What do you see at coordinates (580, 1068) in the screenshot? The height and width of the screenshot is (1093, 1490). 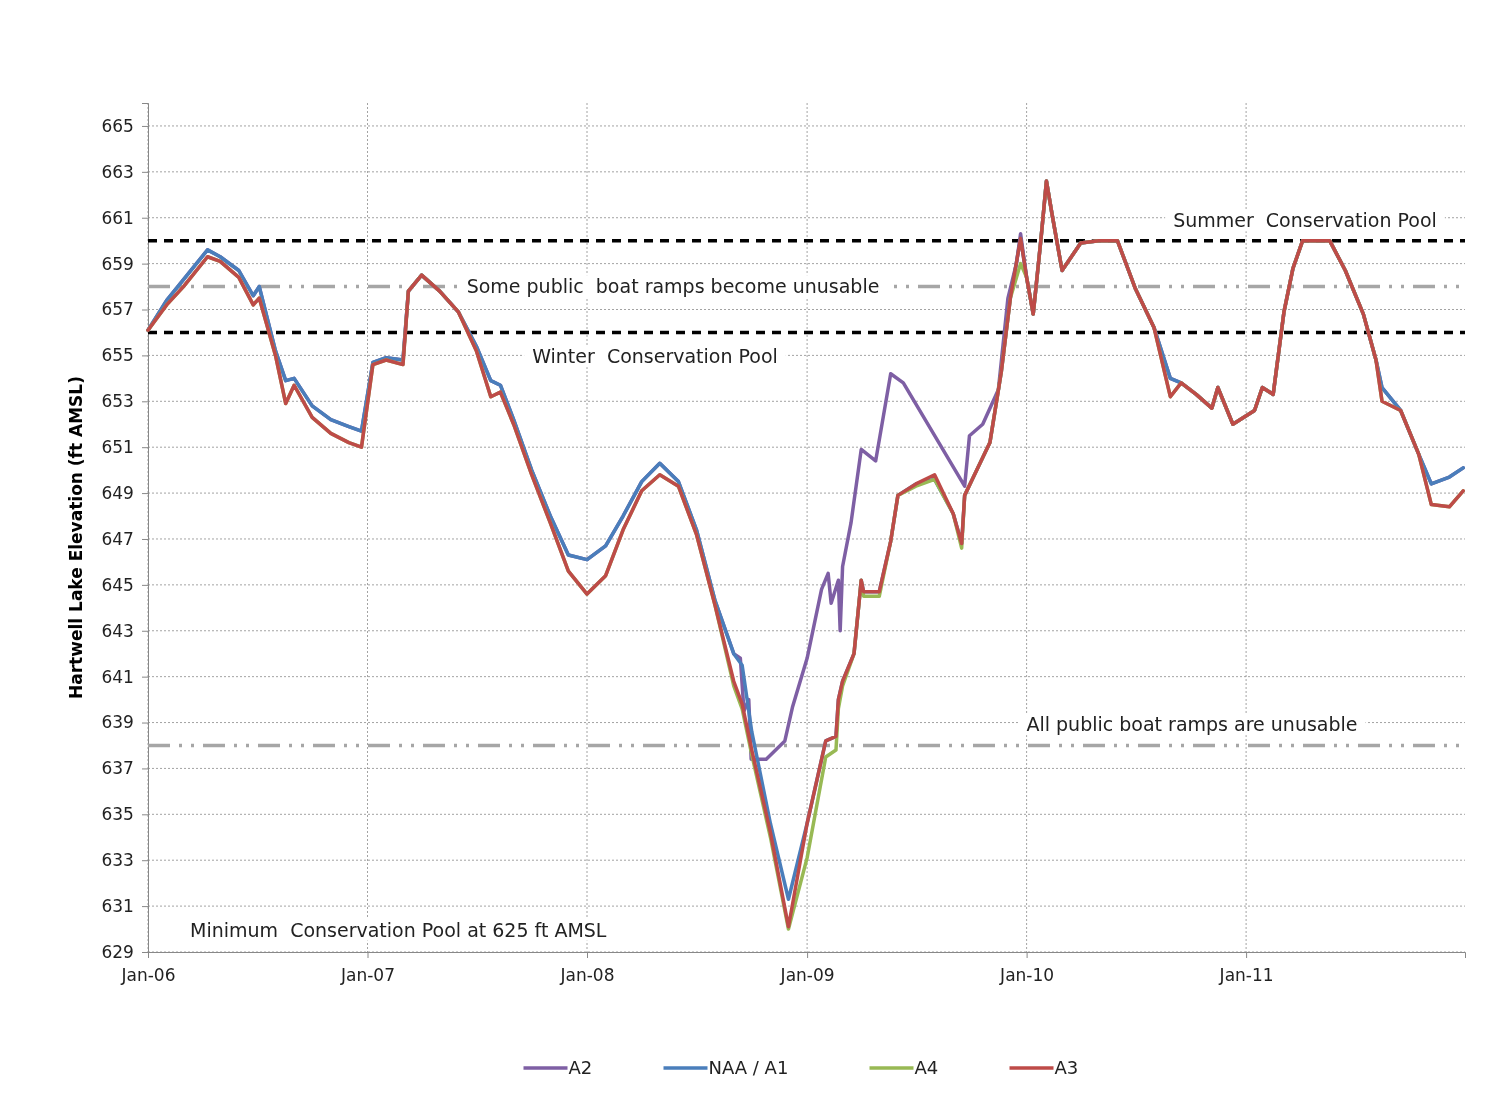 I see `legend-label: A2` at bounding box center [580, 1068].